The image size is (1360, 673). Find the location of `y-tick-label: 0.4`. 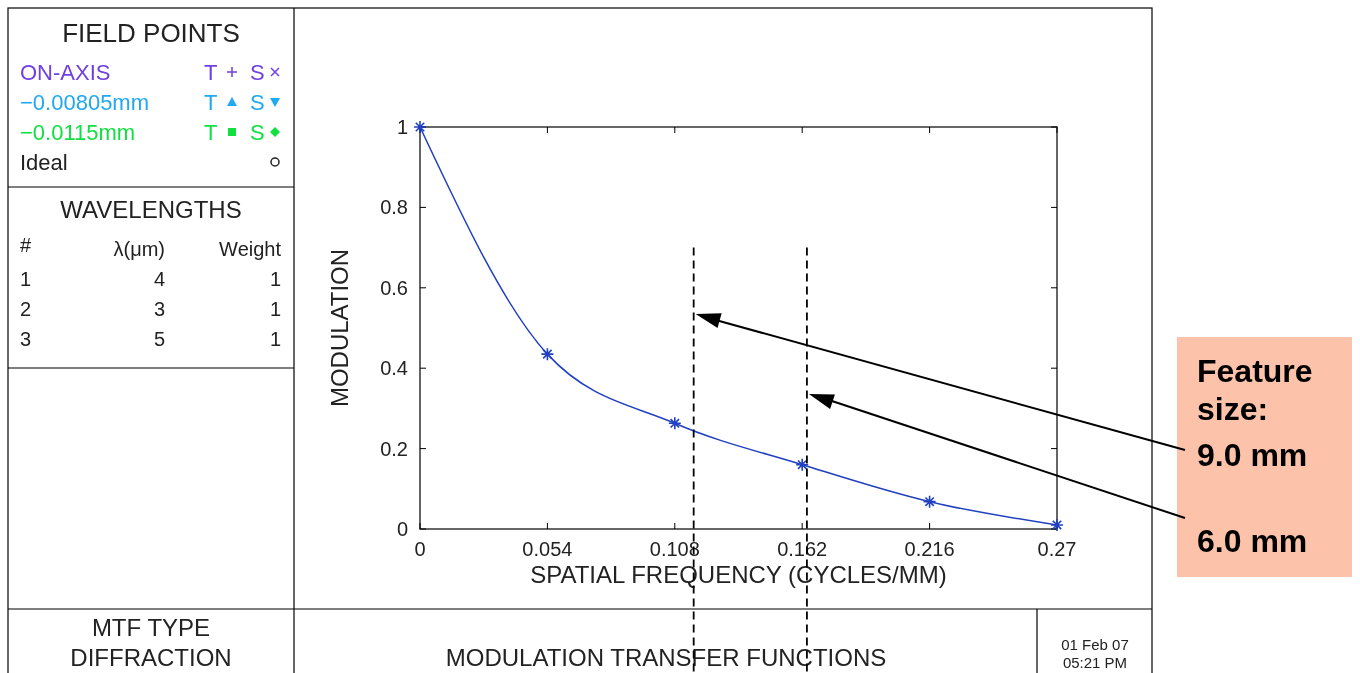

y-tick-label: 0.4 is located at coordinates (394, 368).